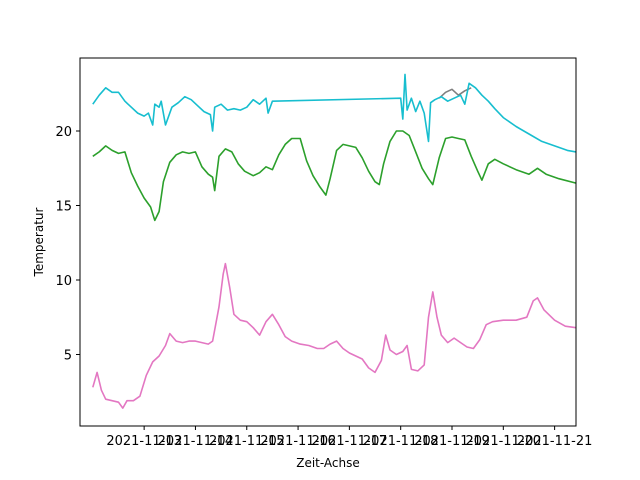 The image size is (640, 480). I want to click on x-tick-label: 2021-11-14, so click(196, 441).